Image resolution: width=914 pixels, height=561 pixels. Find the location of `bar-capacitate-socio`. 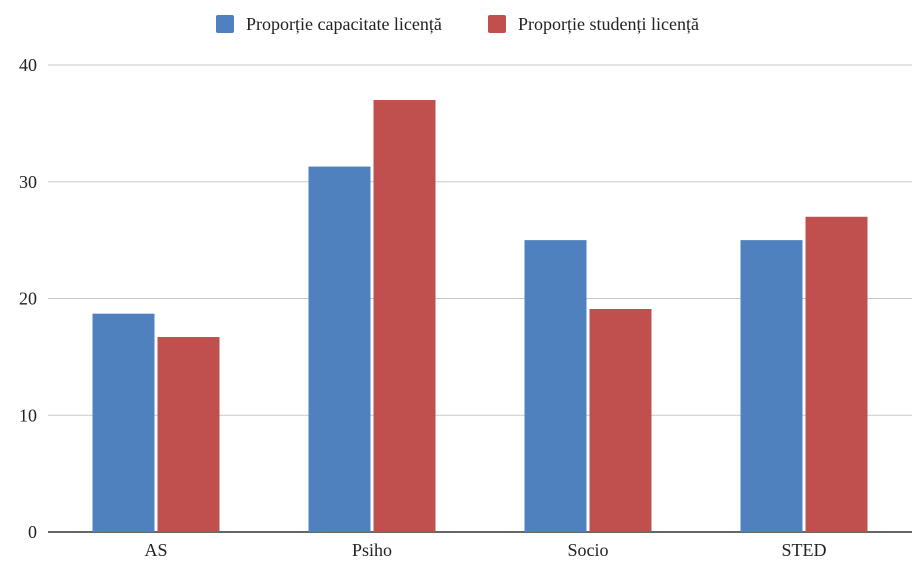

bar-capacitate-socio is located at coordinates (555, 386).